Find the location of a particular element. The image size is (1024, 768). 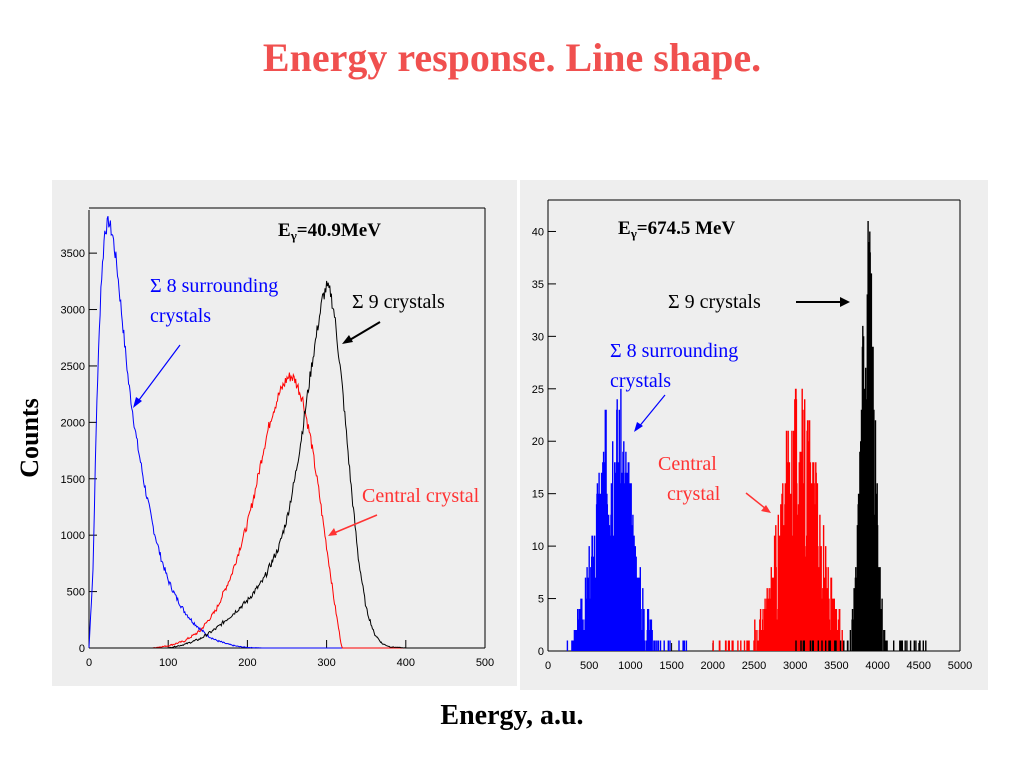

right-y-tick-label: 20 is located at coordinates (538, 442).